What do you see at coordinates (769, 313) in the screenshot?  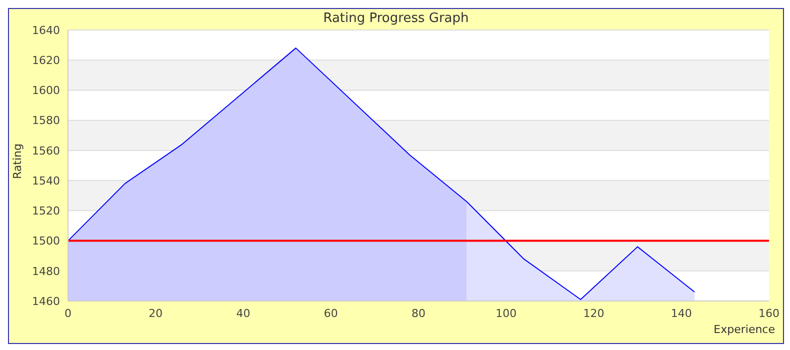 I see `x-tick-label: 160` at bounding box center [769, 313].